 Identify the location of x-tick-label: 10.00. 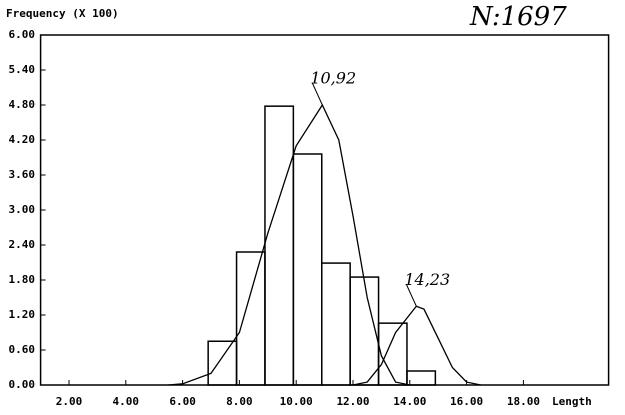
(296, 401).